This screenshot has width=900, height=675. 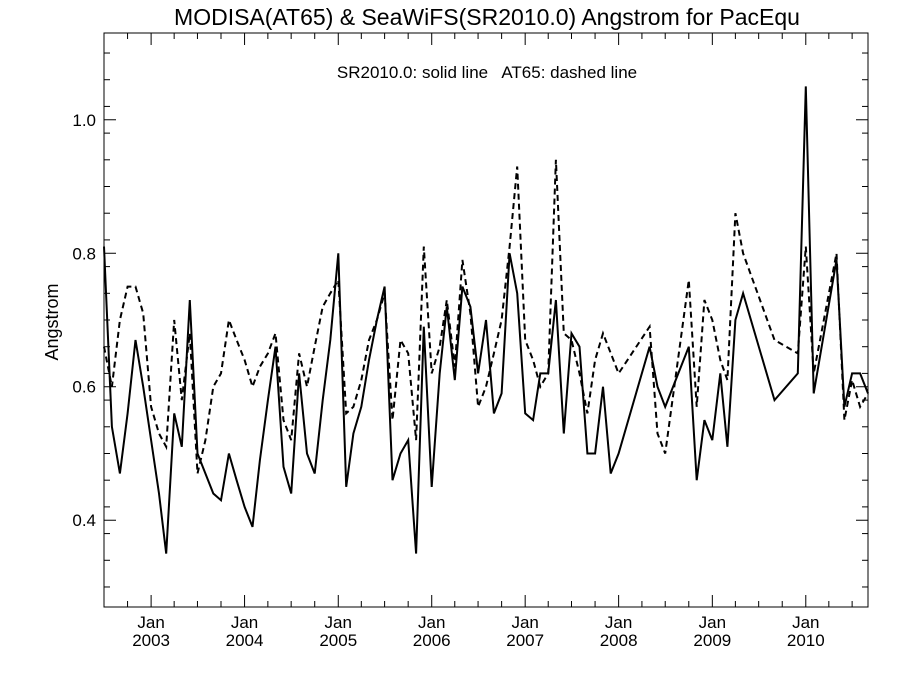 I want to click on x-tick-label-year: 2006, so click(x=432, y=640).